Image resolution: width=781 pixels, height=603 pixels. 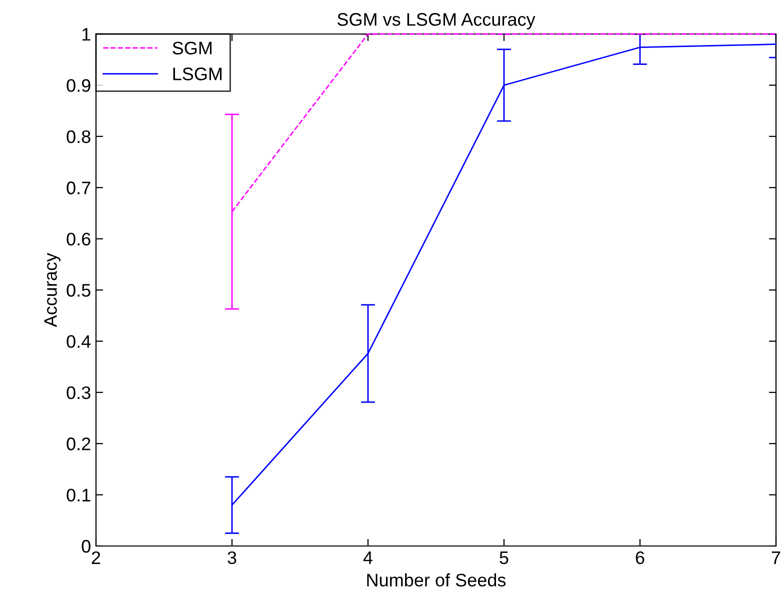 What do you see at coordinates (367, 558) in the screenshot?
I see `x-tick-label: 4` at bounding box center [367, 558].